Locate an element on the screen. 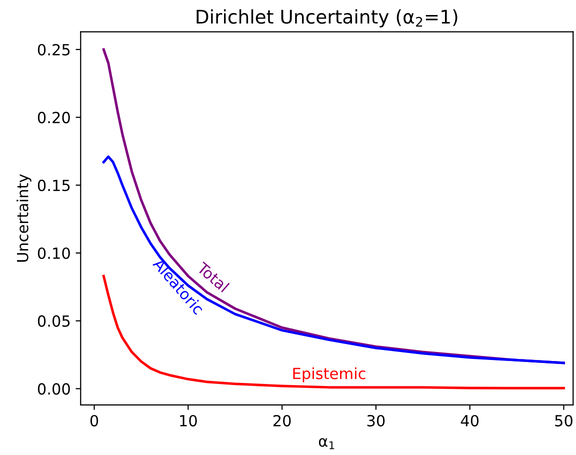  x-tick-label: 0 is located at coordinates (94, 420).